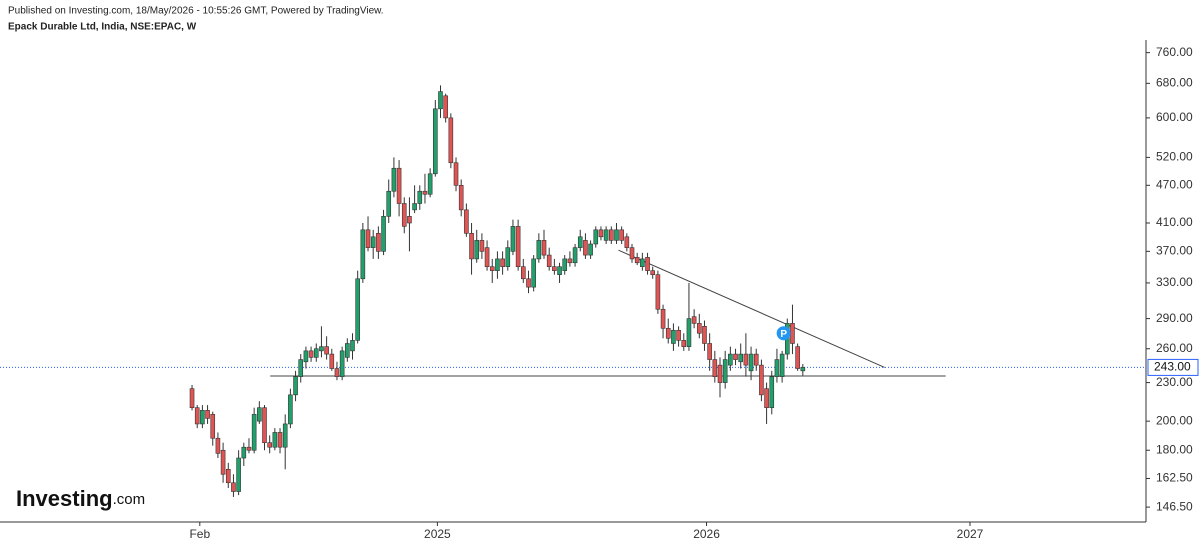 The height and width of the screenshot is (545, 1200). What do you see at coordinates (1174, 157) in the screenshot?
I see `y-tick-label: 520.00` at bounding box center [1174, 157].